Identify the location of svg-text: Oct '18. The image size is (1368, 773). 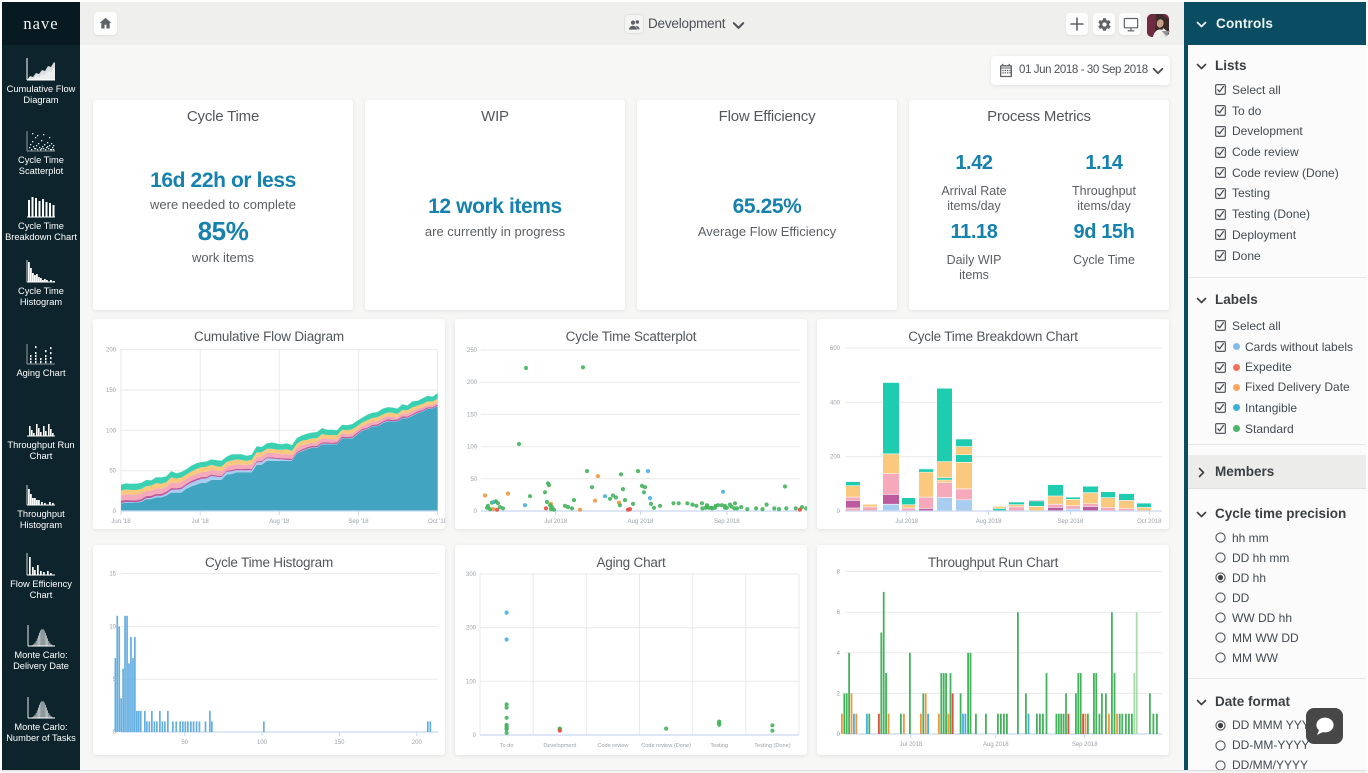
(436, 522).